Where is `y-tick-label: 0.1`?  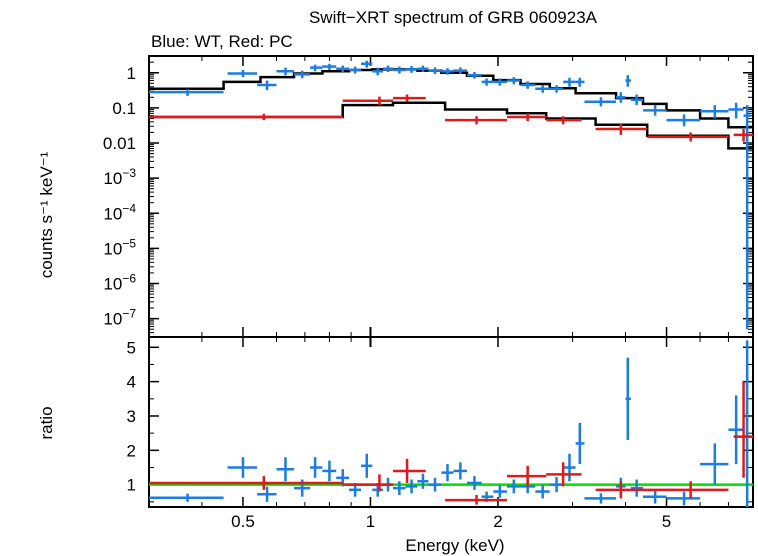 y-tick-label: 0.1 is located at coordinates (124, 108).